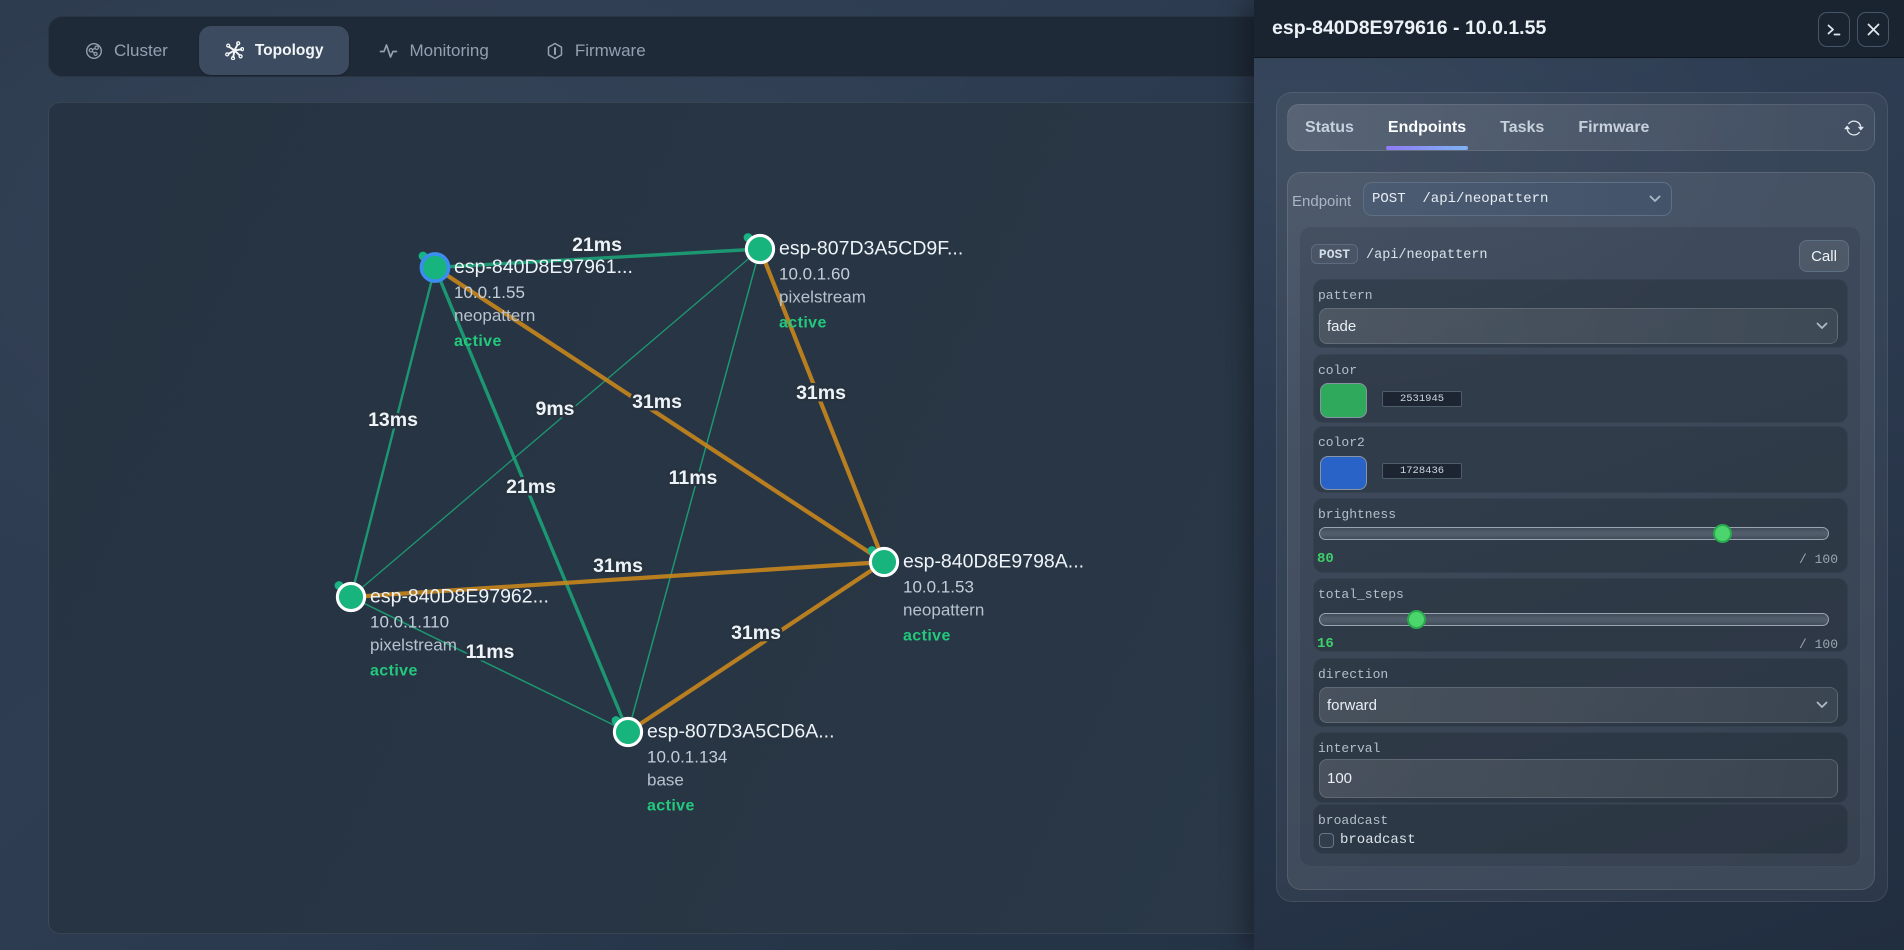 Image resolution: width=1904 pixels, height=950 pixels. What do you see at coordinates (814, 274) in the screenshot?
I see `svg-text: 10.0.1.60` at bounding box center [814, 274].